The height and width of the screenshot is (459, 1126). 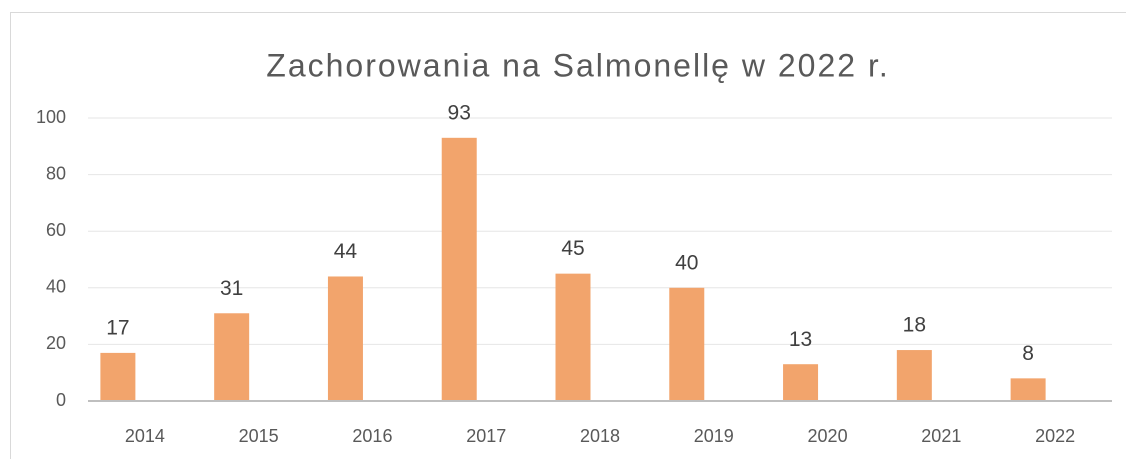 What do you see at coordinates (372, 436) in the screenshot?
I see `x-tick-label: 2016` at bounding box center [372, 436].